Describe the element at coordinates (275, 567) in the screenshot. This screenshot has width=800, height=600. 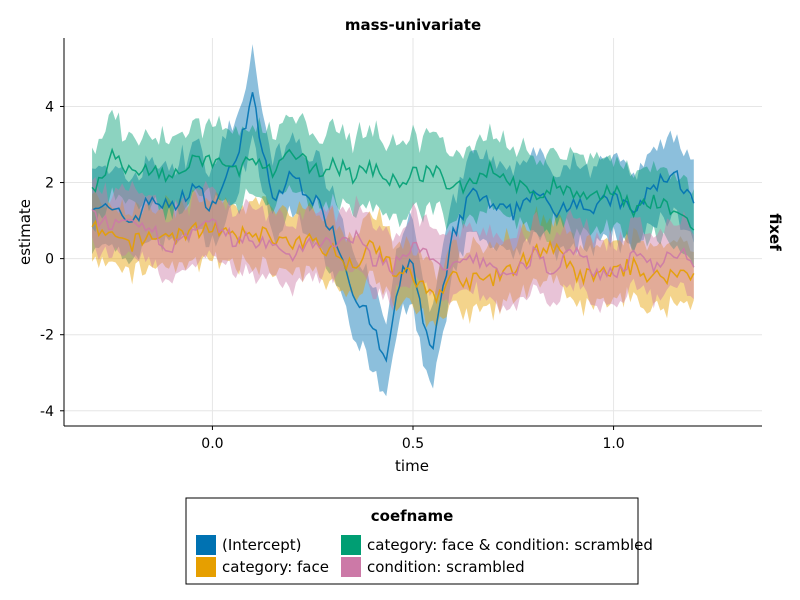
I see `legend-label-1: category: face` at that location.